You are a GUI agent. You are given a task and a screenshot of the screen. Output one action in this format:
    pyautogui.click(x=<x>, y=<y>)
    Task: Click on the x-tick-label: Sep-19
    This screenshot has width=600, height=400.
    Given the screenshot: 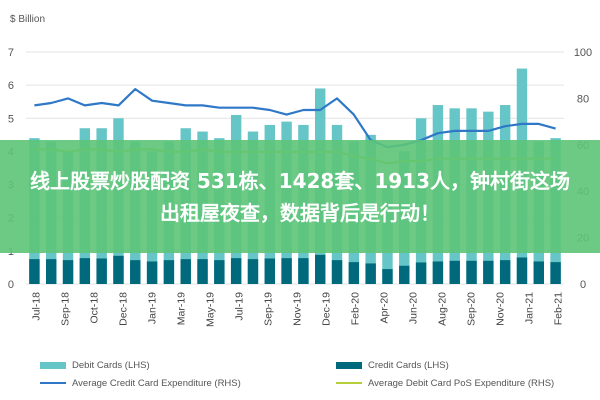 What is the action you would take?
    pyautogui.click(x=269, y=309)
    